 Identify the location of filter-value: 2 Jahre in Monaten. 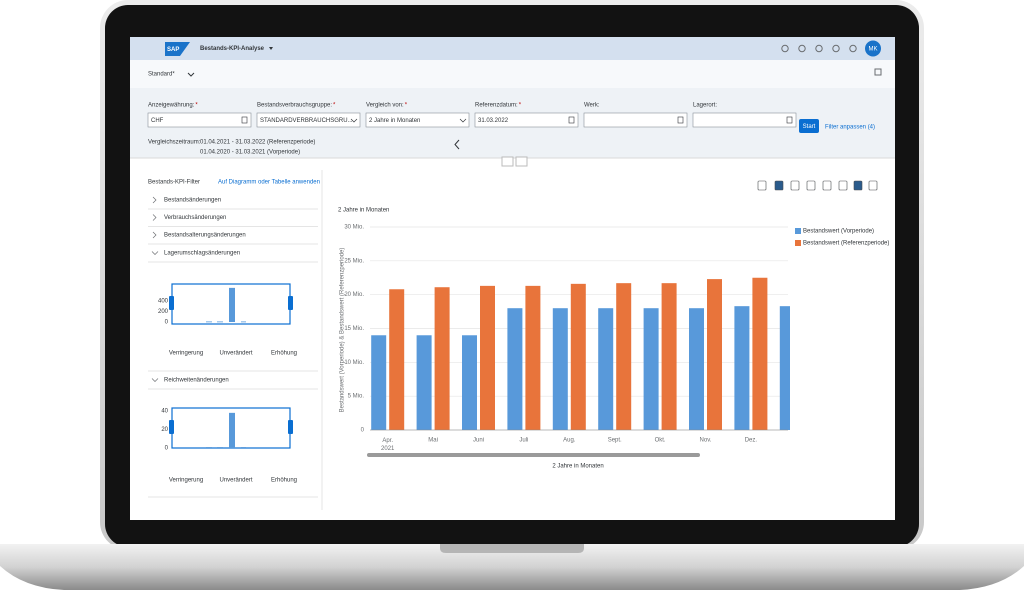
(394, 121).